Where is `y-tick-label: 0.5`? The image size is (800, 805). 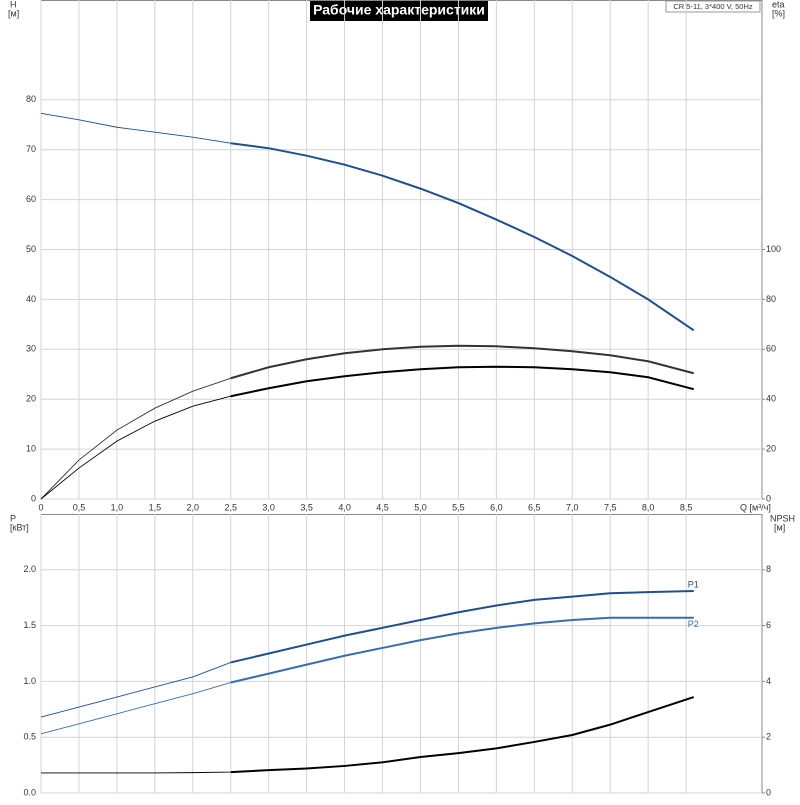 y-tick-label: 0.5 is located at coordinates (29, 737).